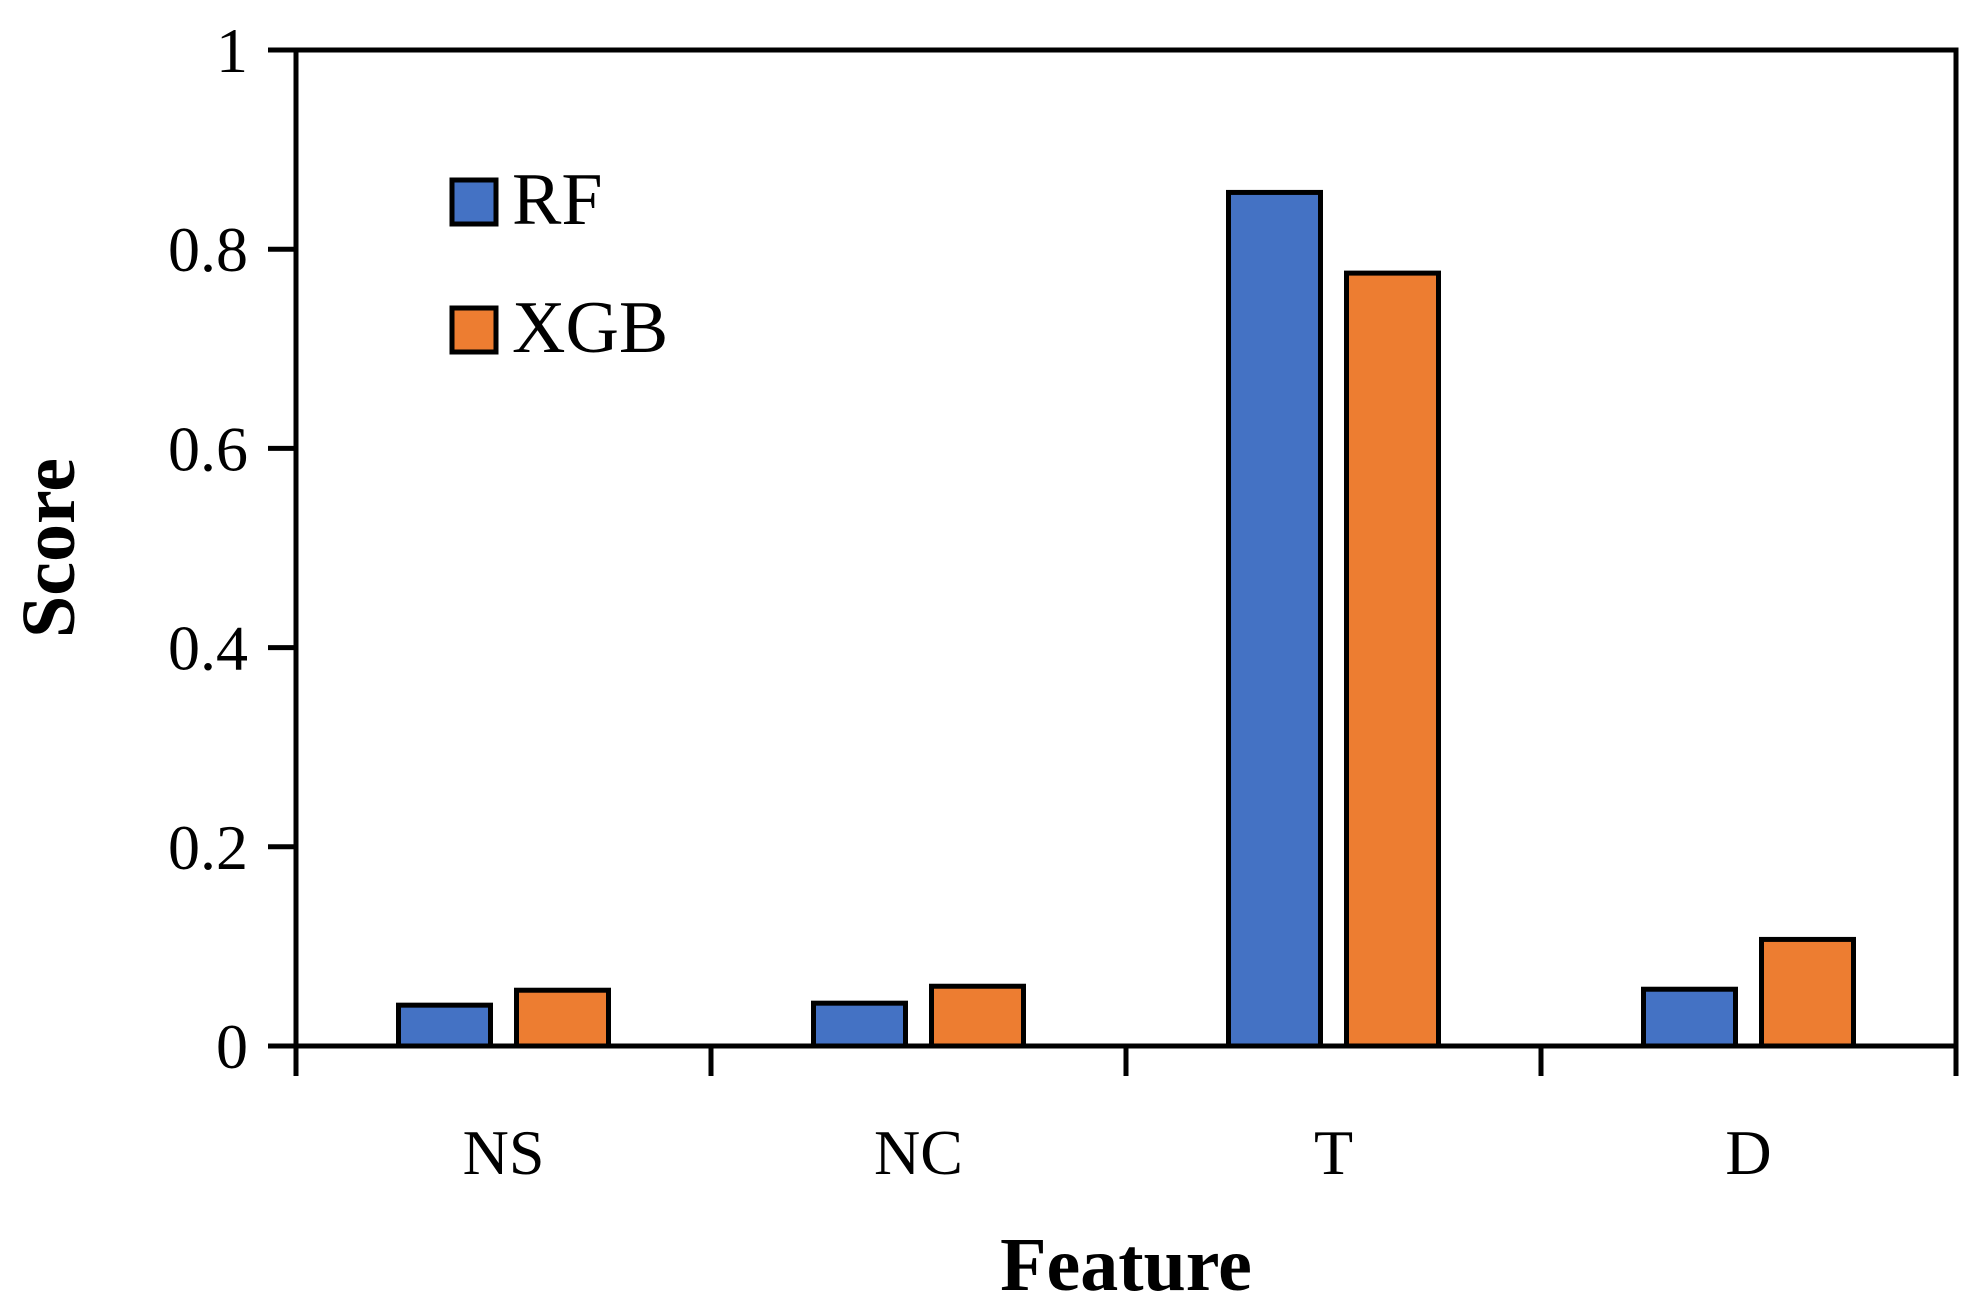 The height and width of the screenshot is (1313, 1975). What do you see at coordinates (232, 50) in the screenshot?
I see `y-tick-label: 1` at bounding box center [232, 50].